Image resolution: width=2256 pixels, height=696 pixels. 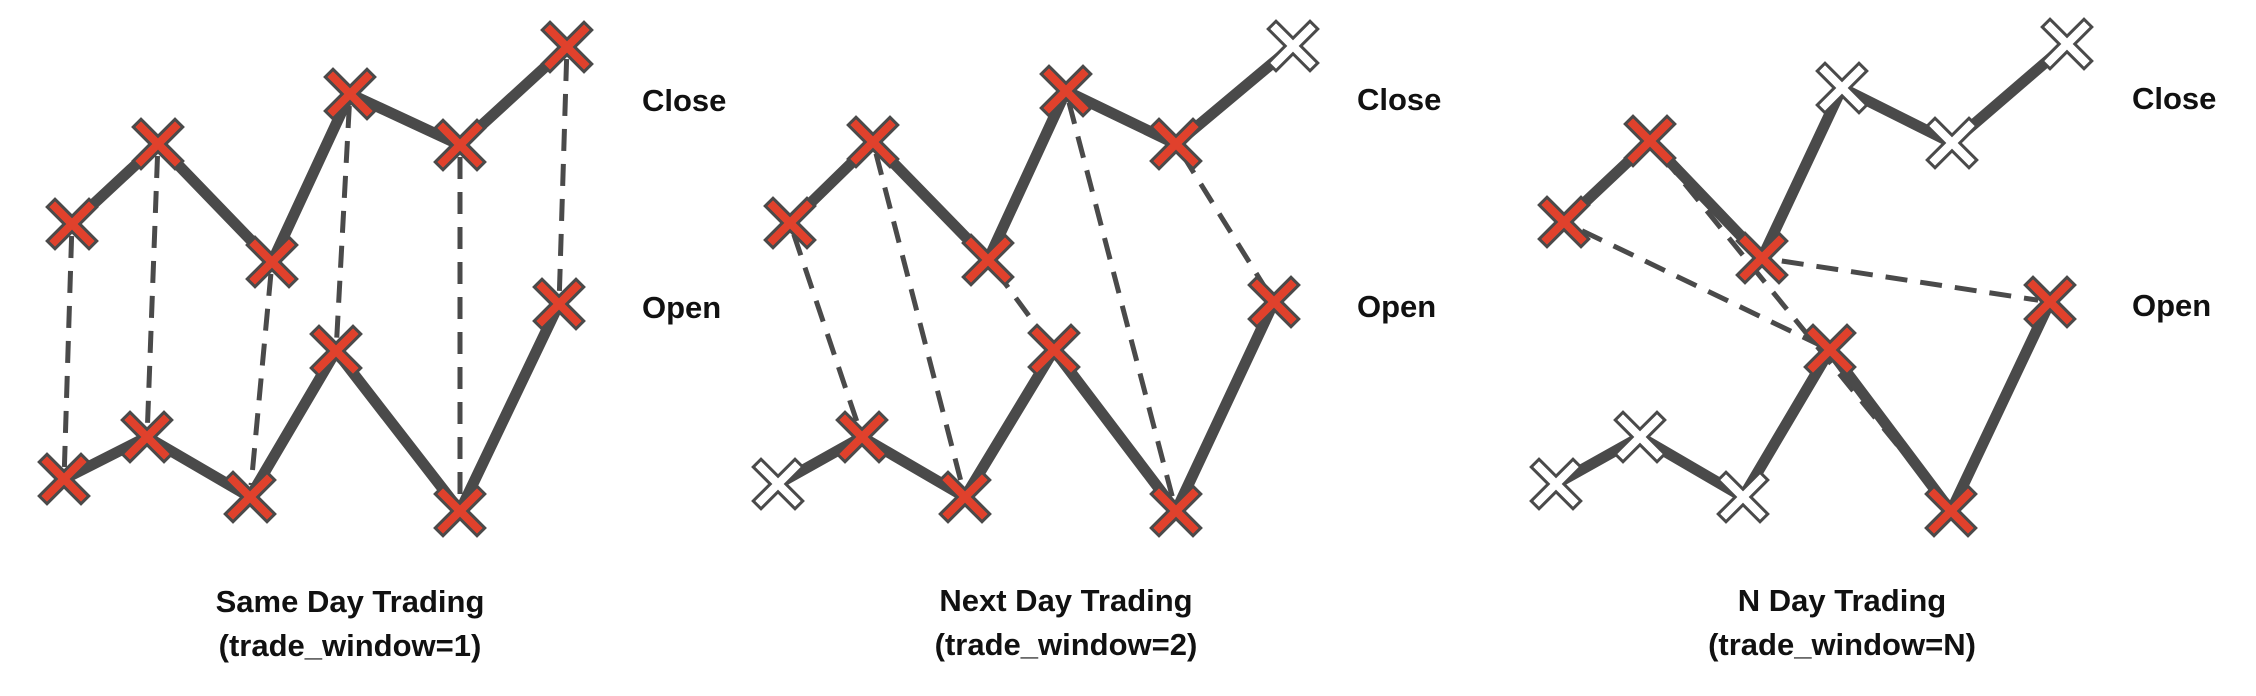 I want to click on open-price-line, so click(x=1803, y=406).